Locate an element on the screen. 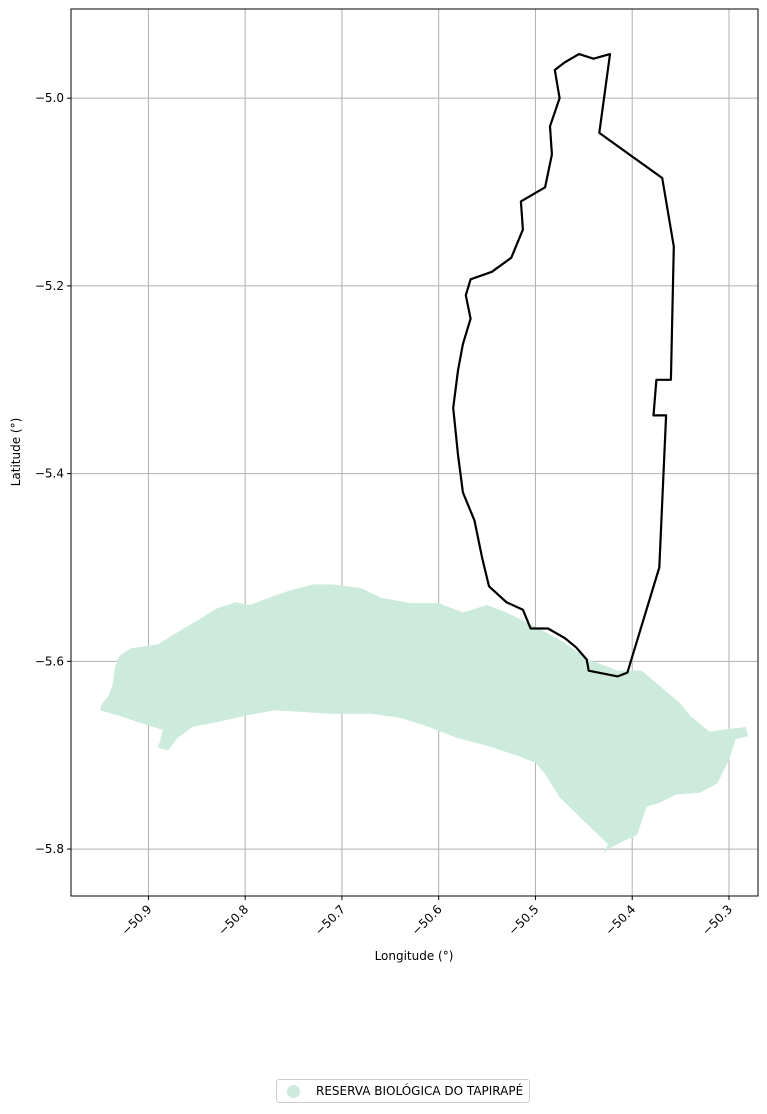  y-tick-label: −5.2 is located at coordinates (49, 286).